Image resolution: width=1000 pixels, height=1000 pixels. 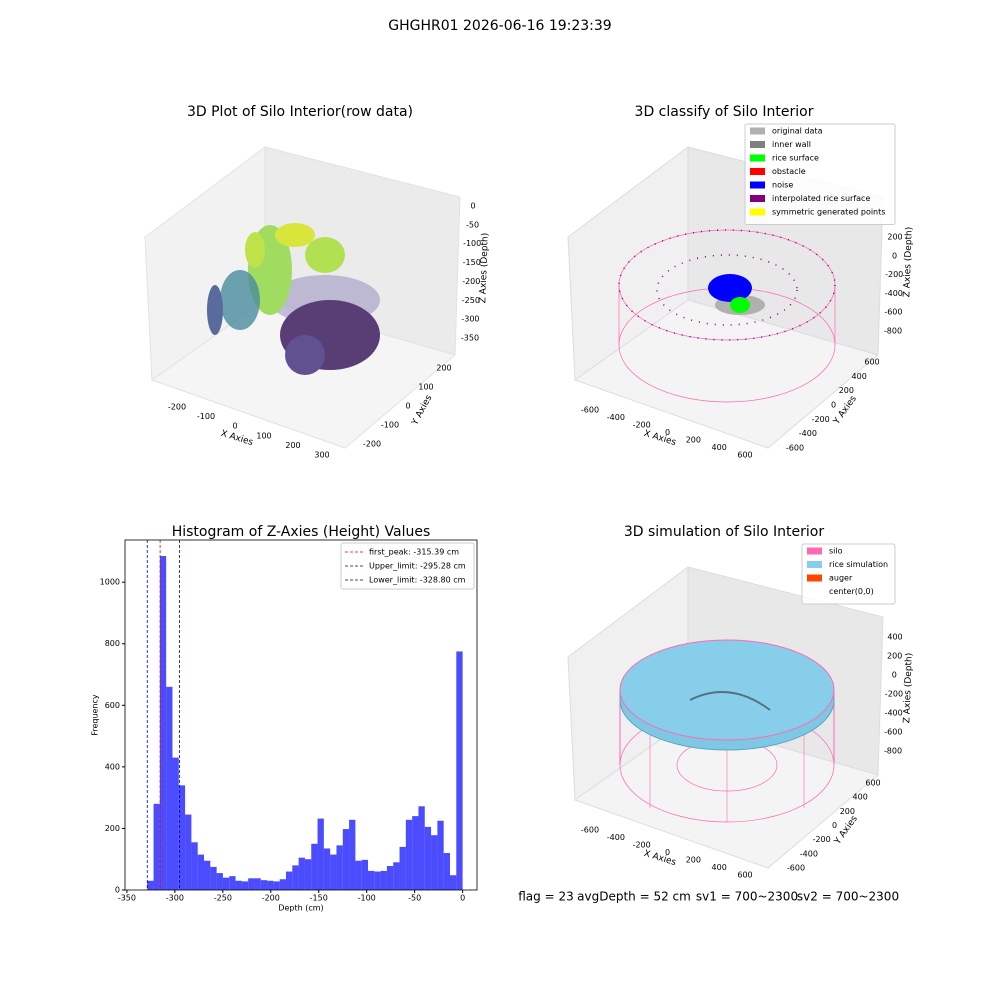 What do you see at coordinates (724, 112) in the screenshot?
I see `panel-title: 3D classify of Silo Interior` at bounding box center [724, 112].